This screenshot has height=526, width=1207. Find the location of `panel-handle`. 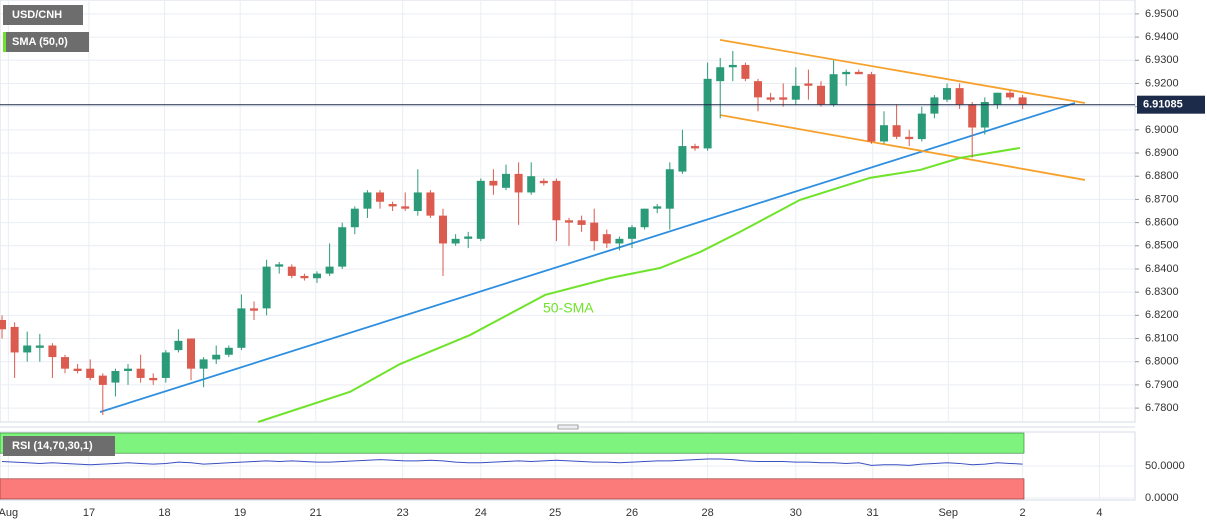

panel-handle is located at coordinates (568, 427).